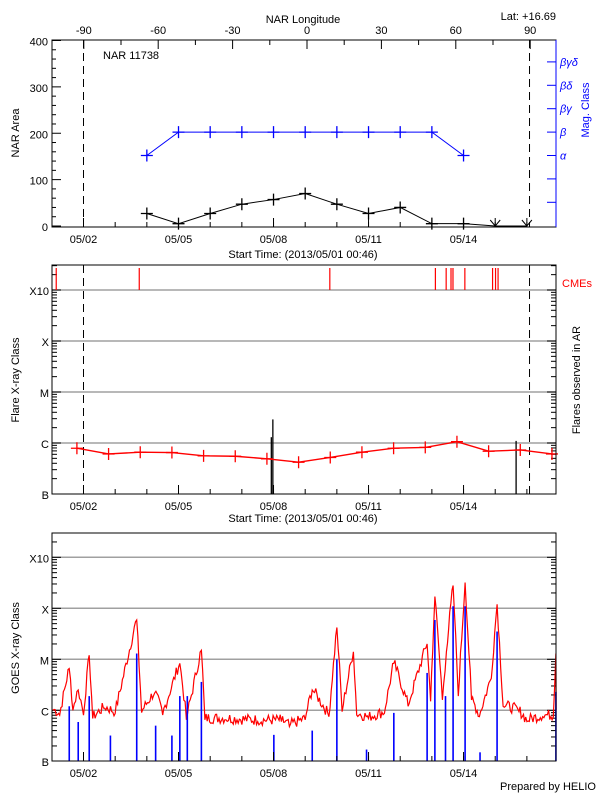  What do you see at coordinates (39, 89) in the screenshot?
I see `y-tick-label: 300` at bounding box center [39, 89].